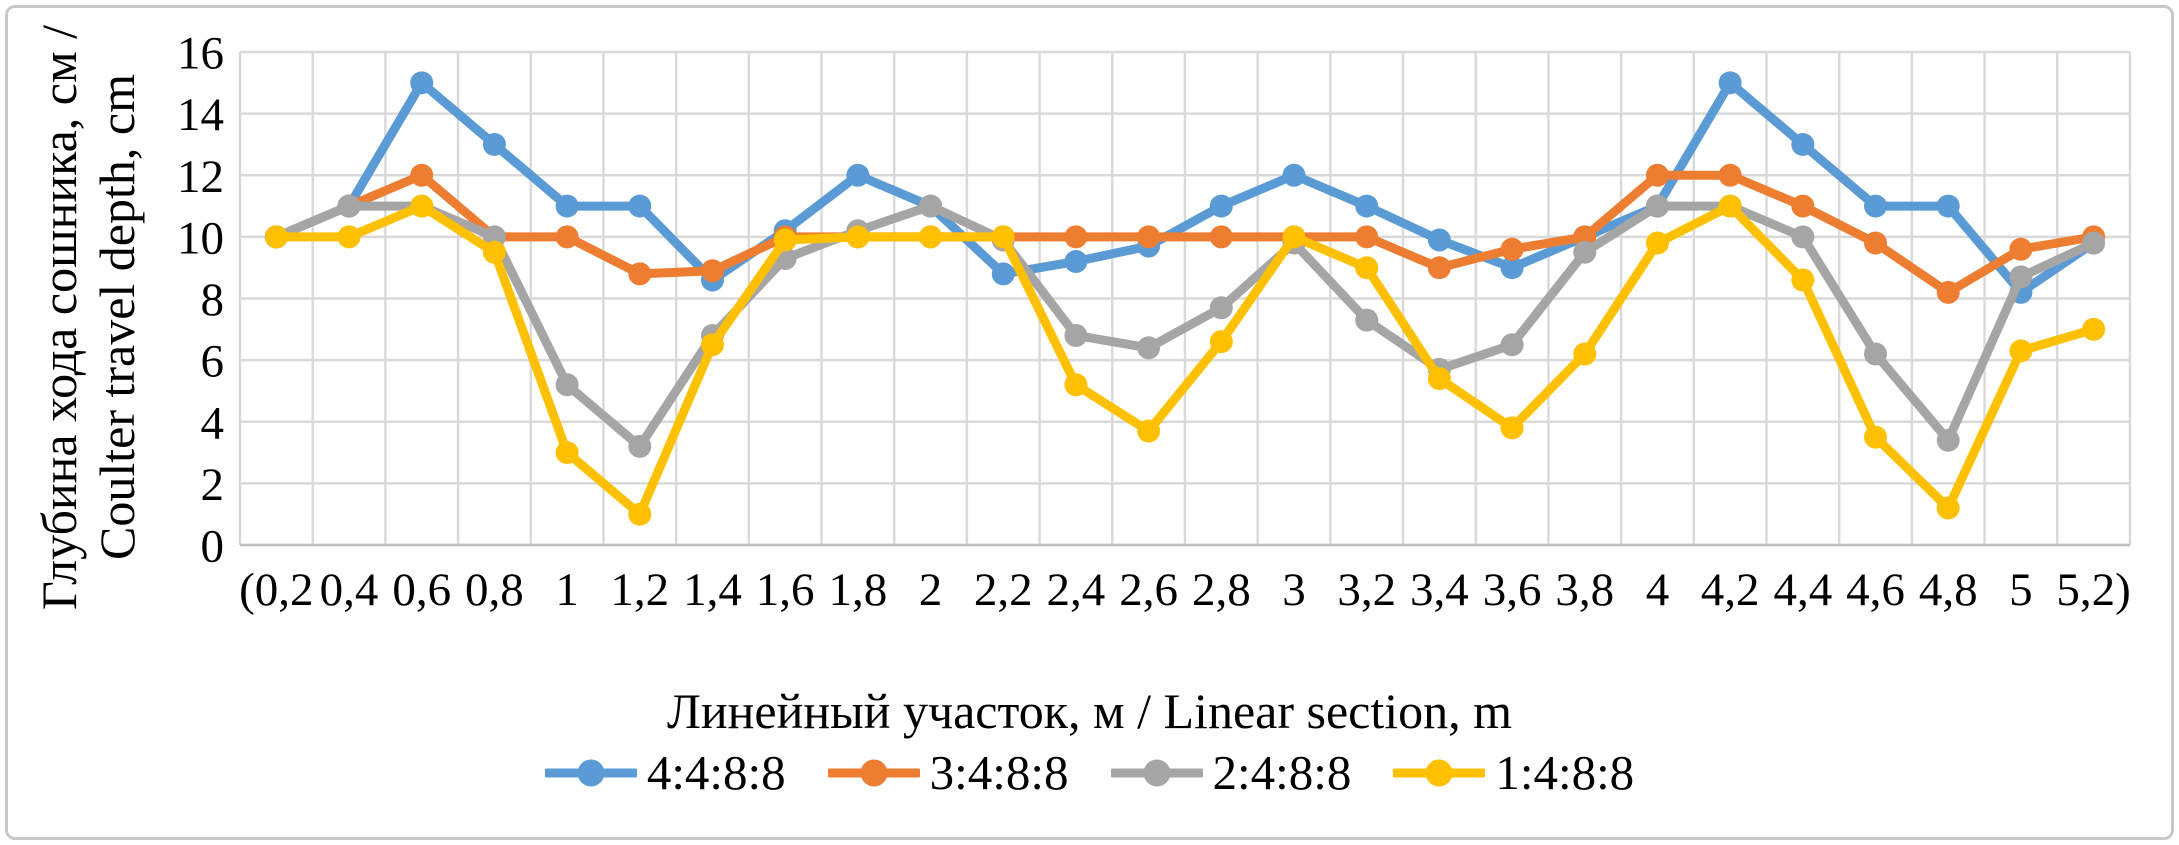 The width and height of the screenshot is (2179, 845). What do you see at coordinates (785, 590) in the screenshot?
I see `x-tick-label: 1,6` at bounding box center [785, 590].